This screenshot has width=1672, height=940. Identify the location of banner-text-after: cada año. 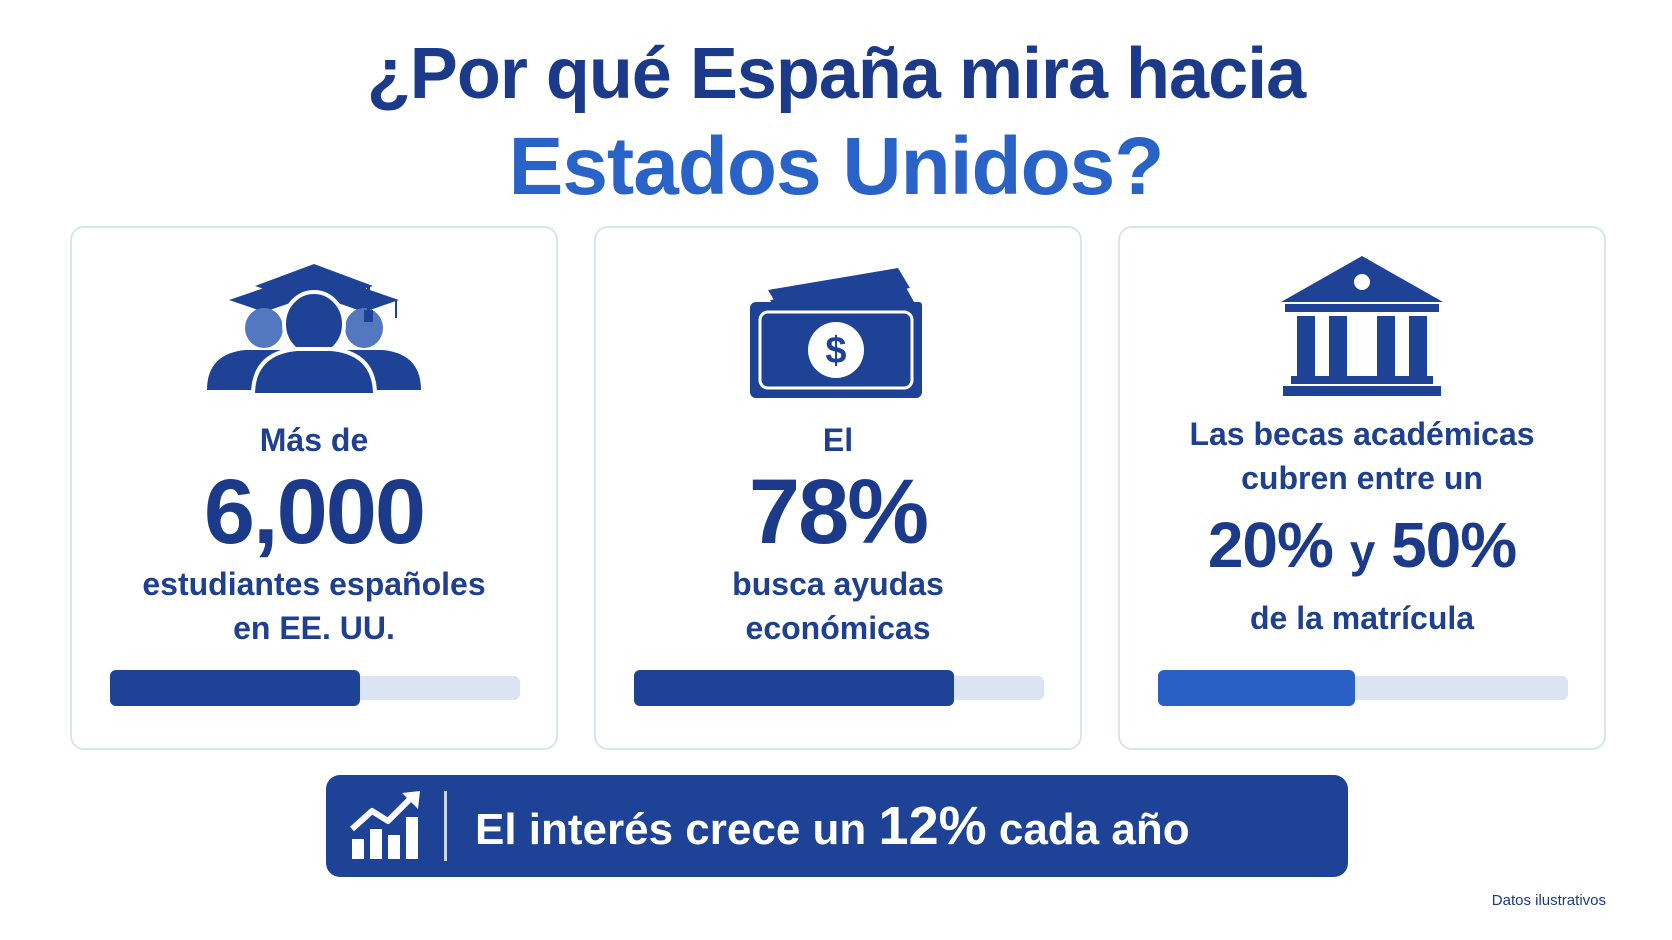
(1088, 829).